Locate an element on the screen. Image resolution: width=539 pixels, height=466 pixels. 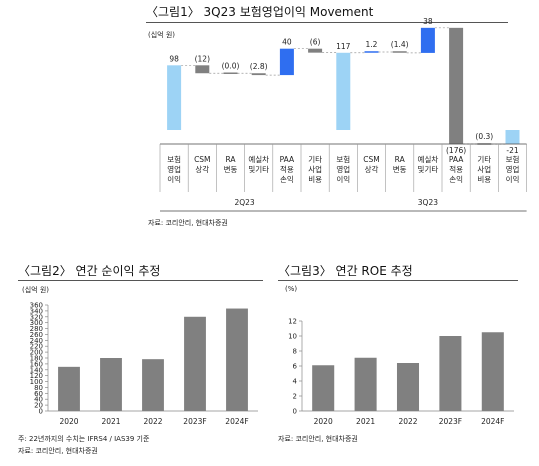
net-income-y-tick-label: 120 is located at coordinates (36, 376).